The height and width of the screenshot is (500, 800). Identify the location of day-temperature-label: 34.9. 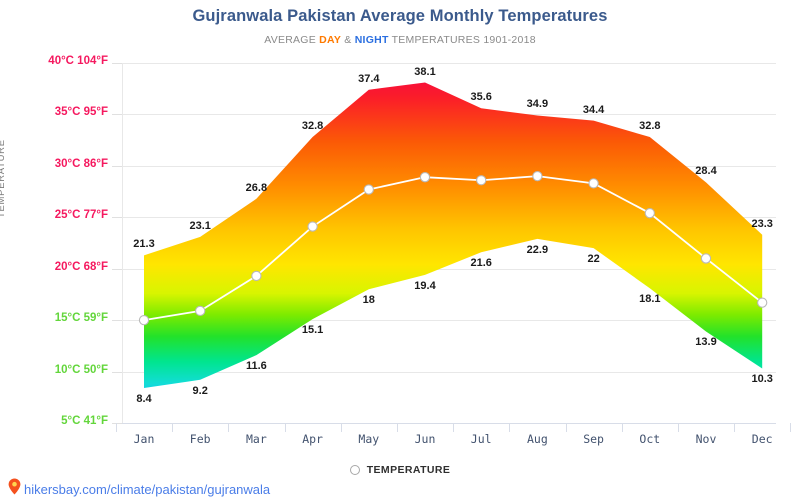
(537, 104).